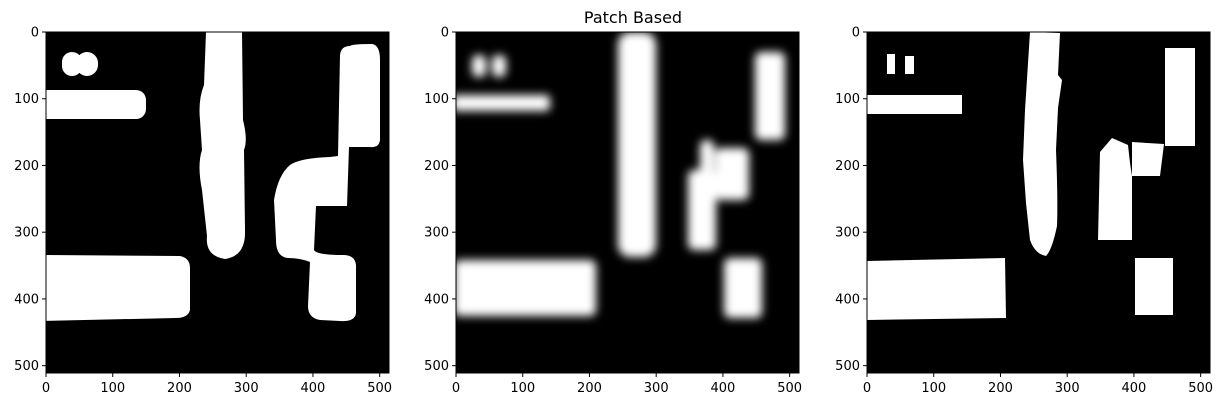  I want to click on right-x-tick-label: 200, so click(1000, 388).